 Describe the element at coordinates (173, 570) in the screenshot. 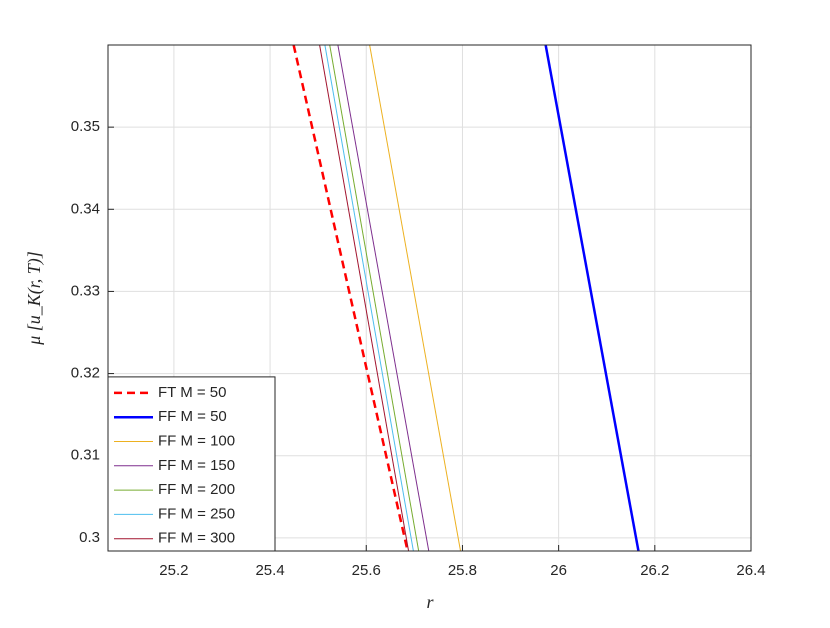

I see `x-tick-label: 25.2` at that location.